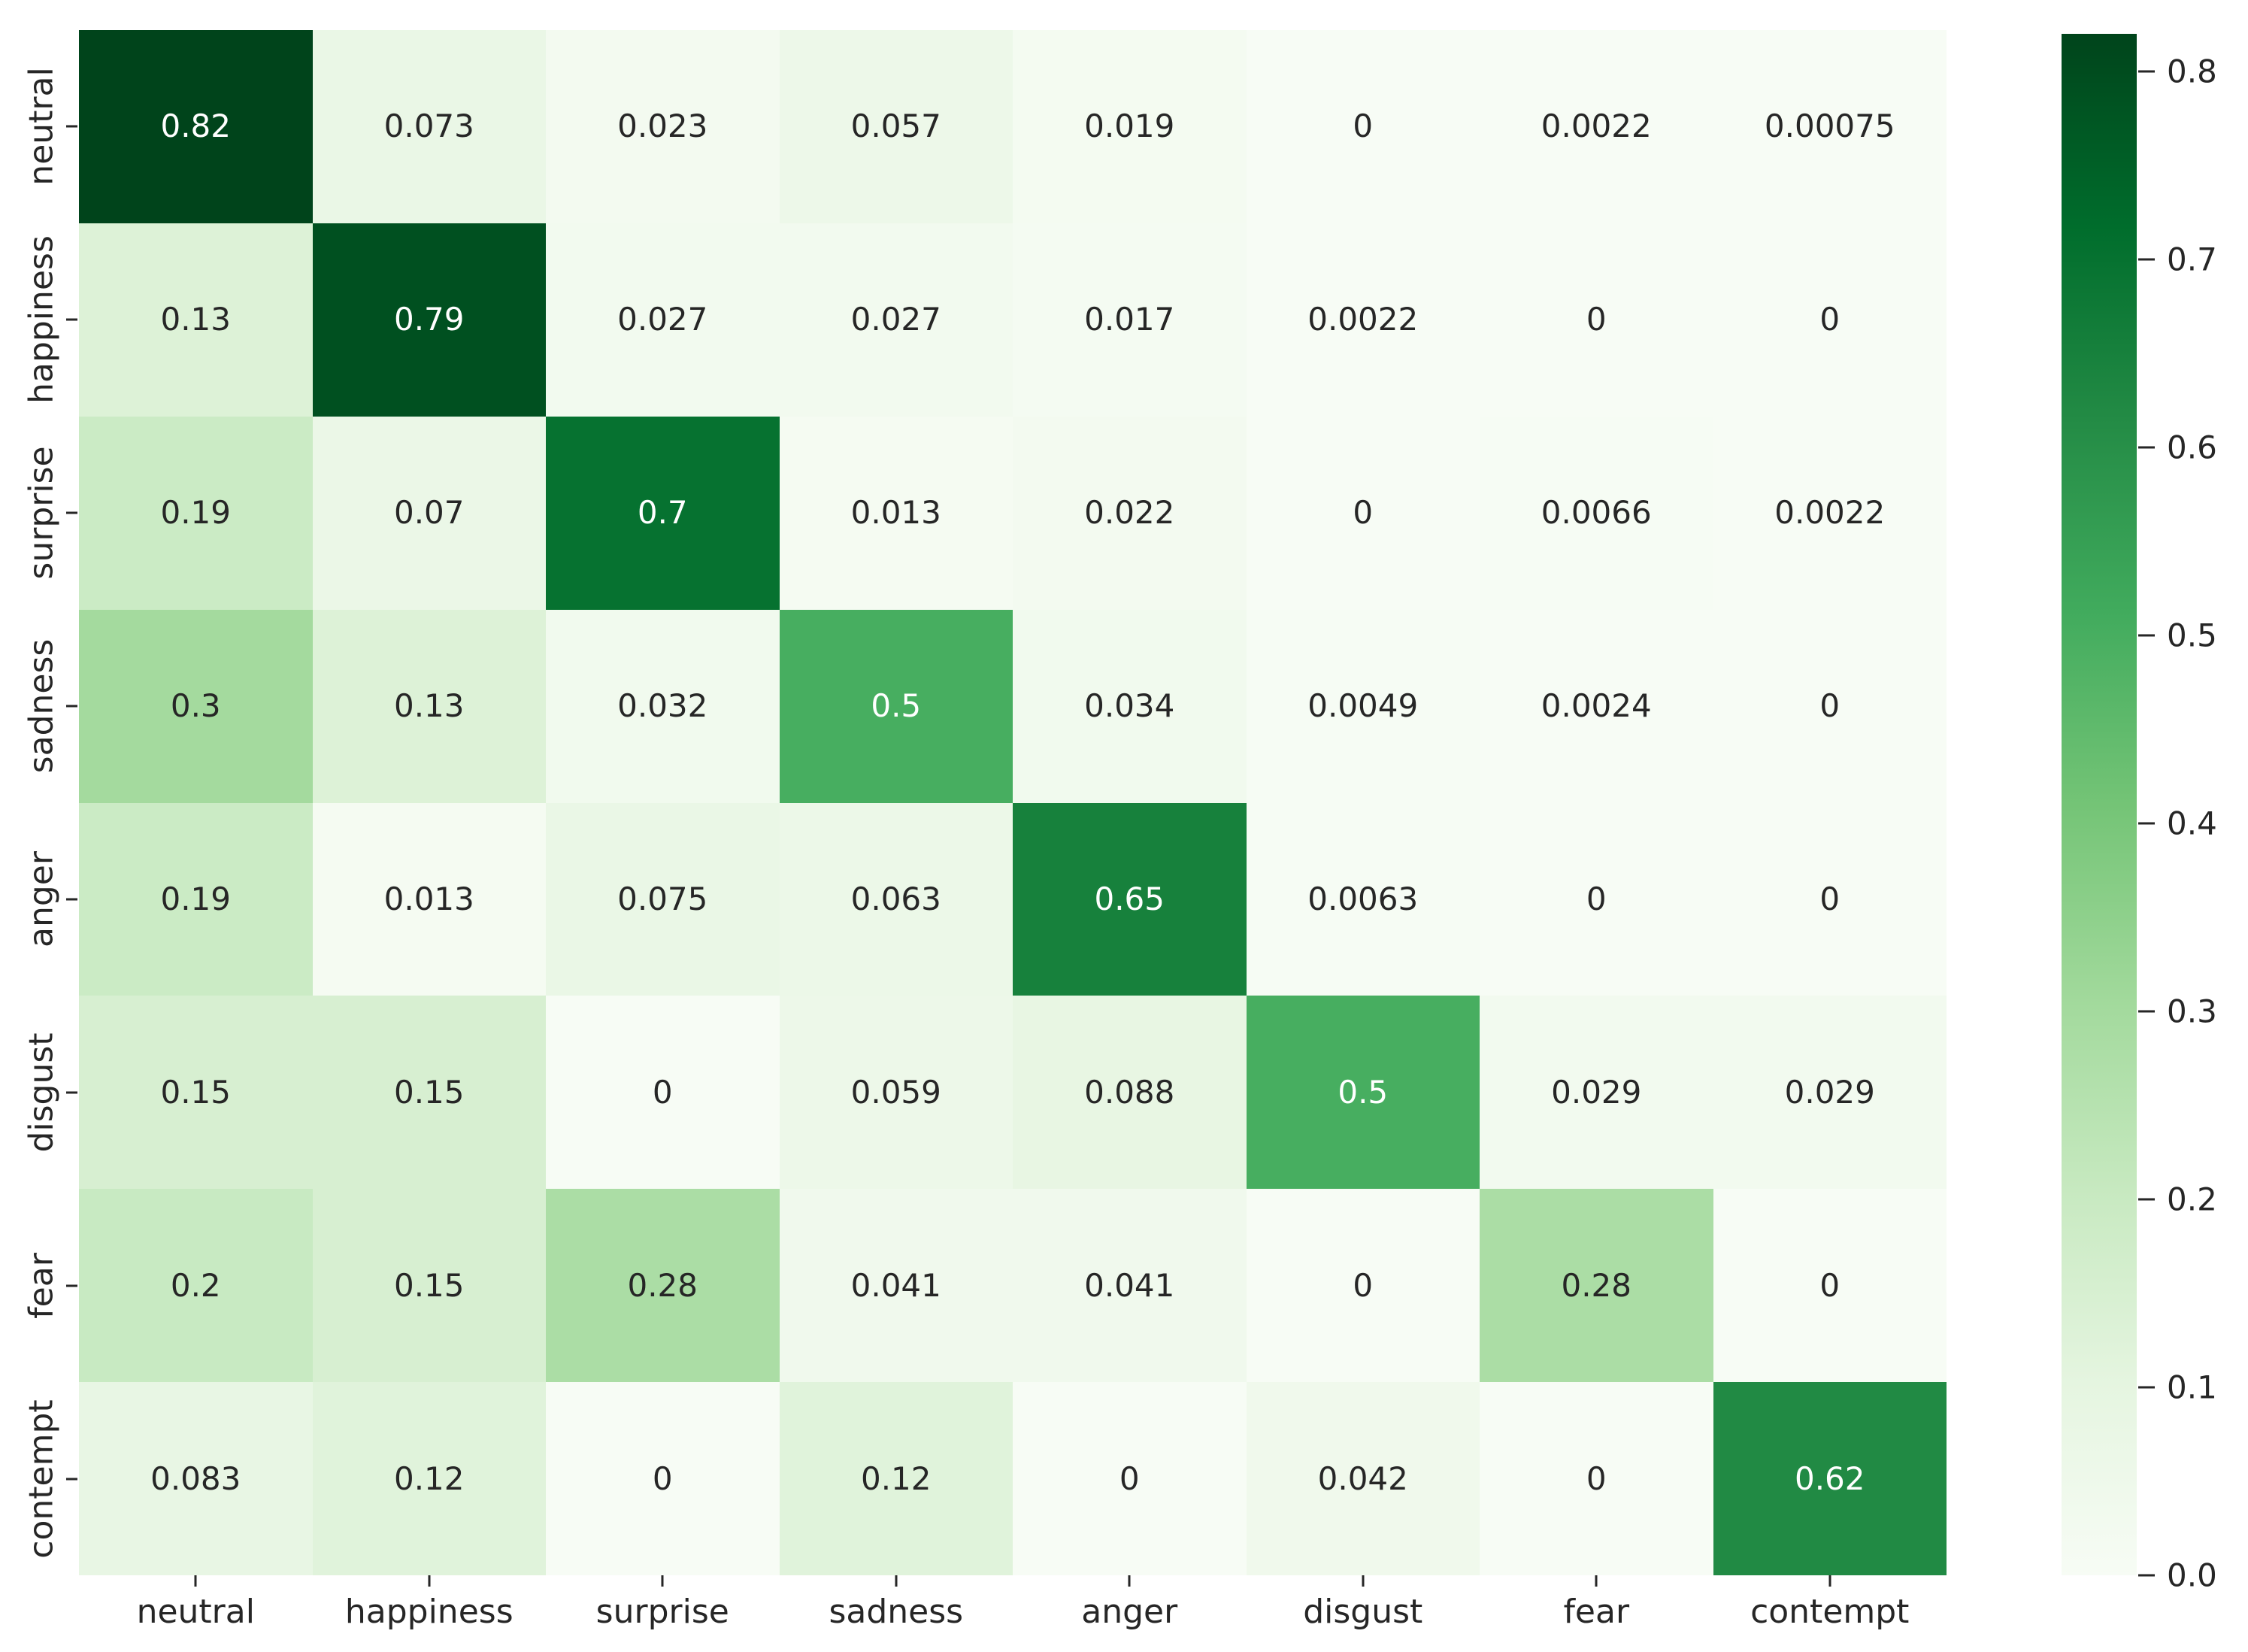 This screenshot has height=1652, width=2248. What do you see at coordinates (1830, 1478) in the screenshot?
I see `heatmap-cell-contempt-contempt: 0.62` at bounding box center [1830, 1478].